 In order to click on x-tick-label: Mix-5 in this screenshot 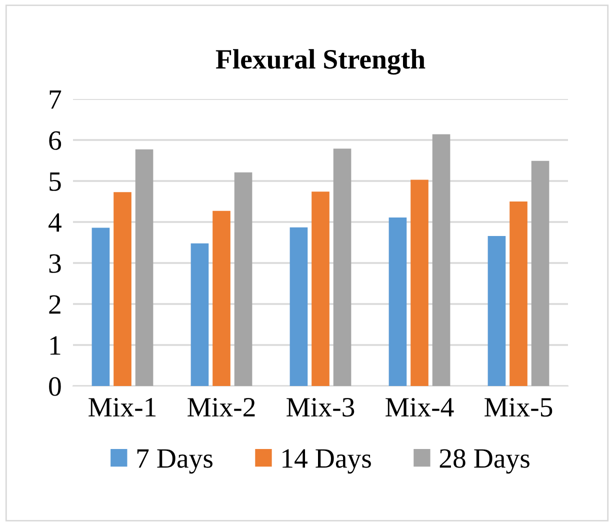, I will do `click(518, 407)`.